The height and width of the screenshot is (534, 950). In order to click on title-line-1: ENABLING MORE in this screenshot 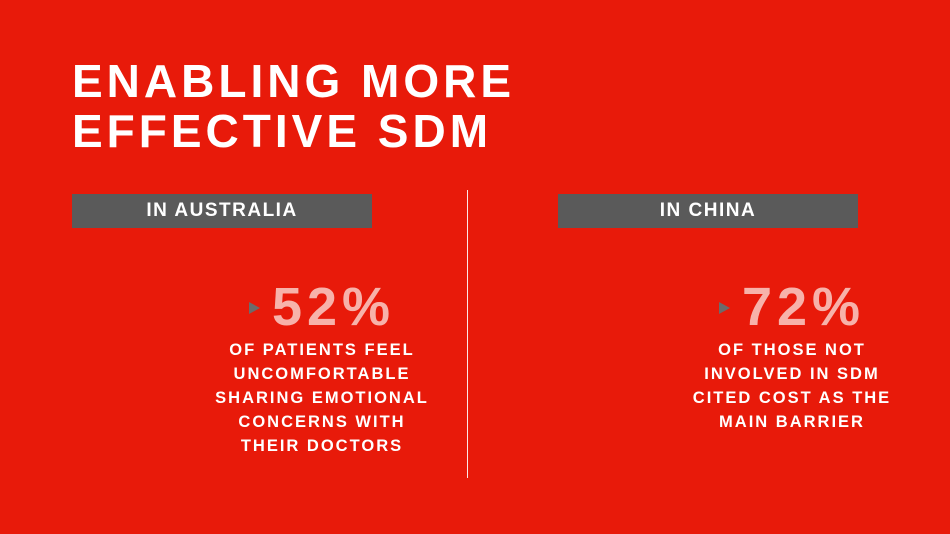, I will do `click(293, 81)`.